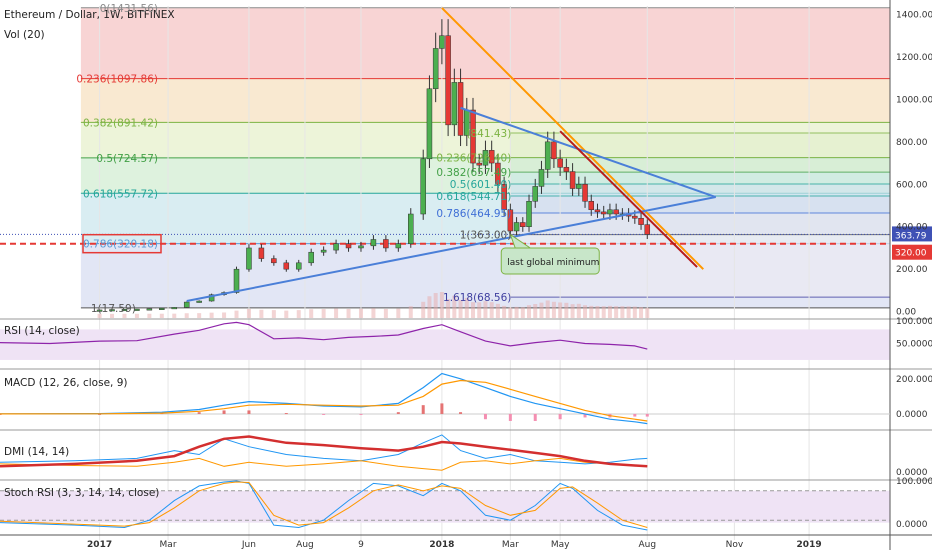 This screenshot has width=932, height=550. I want to click on rsi-title: RSI (14, close), so click(42, 331).